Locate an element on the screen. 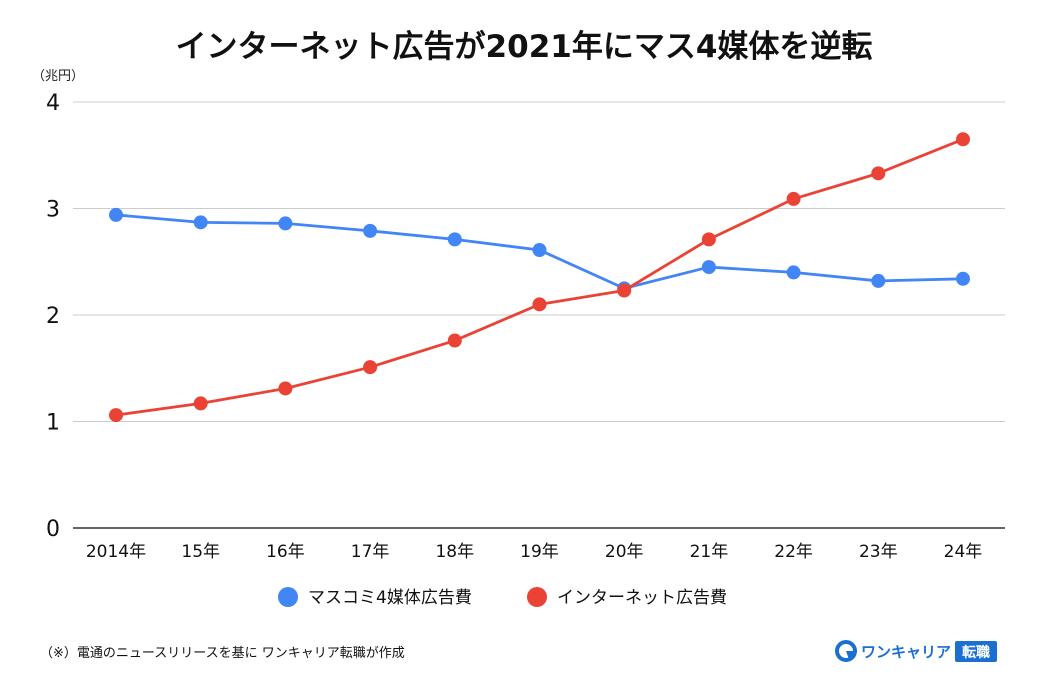 This screenshot has height=677, width=1048. legend-label: マスコミ4媒体広告費 is located at coordinates (390, 598).